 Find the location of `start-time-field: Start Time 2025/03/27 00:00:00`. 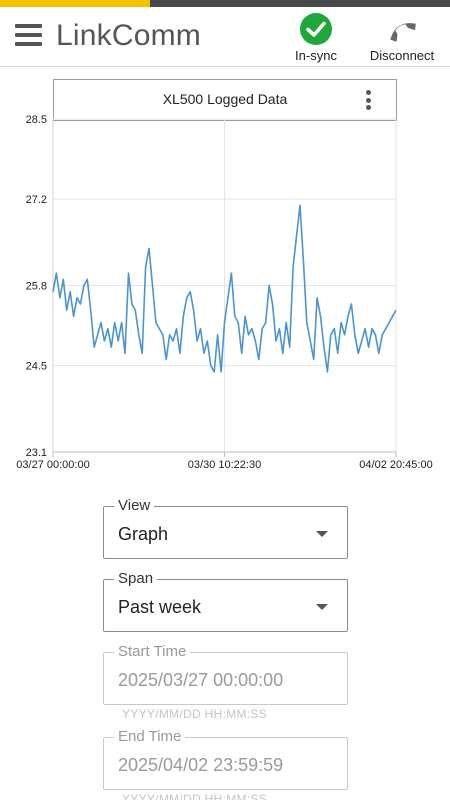

start-time-field: Start Time 2025/03/27 00:00:00 is located at coordinates (225, 674).